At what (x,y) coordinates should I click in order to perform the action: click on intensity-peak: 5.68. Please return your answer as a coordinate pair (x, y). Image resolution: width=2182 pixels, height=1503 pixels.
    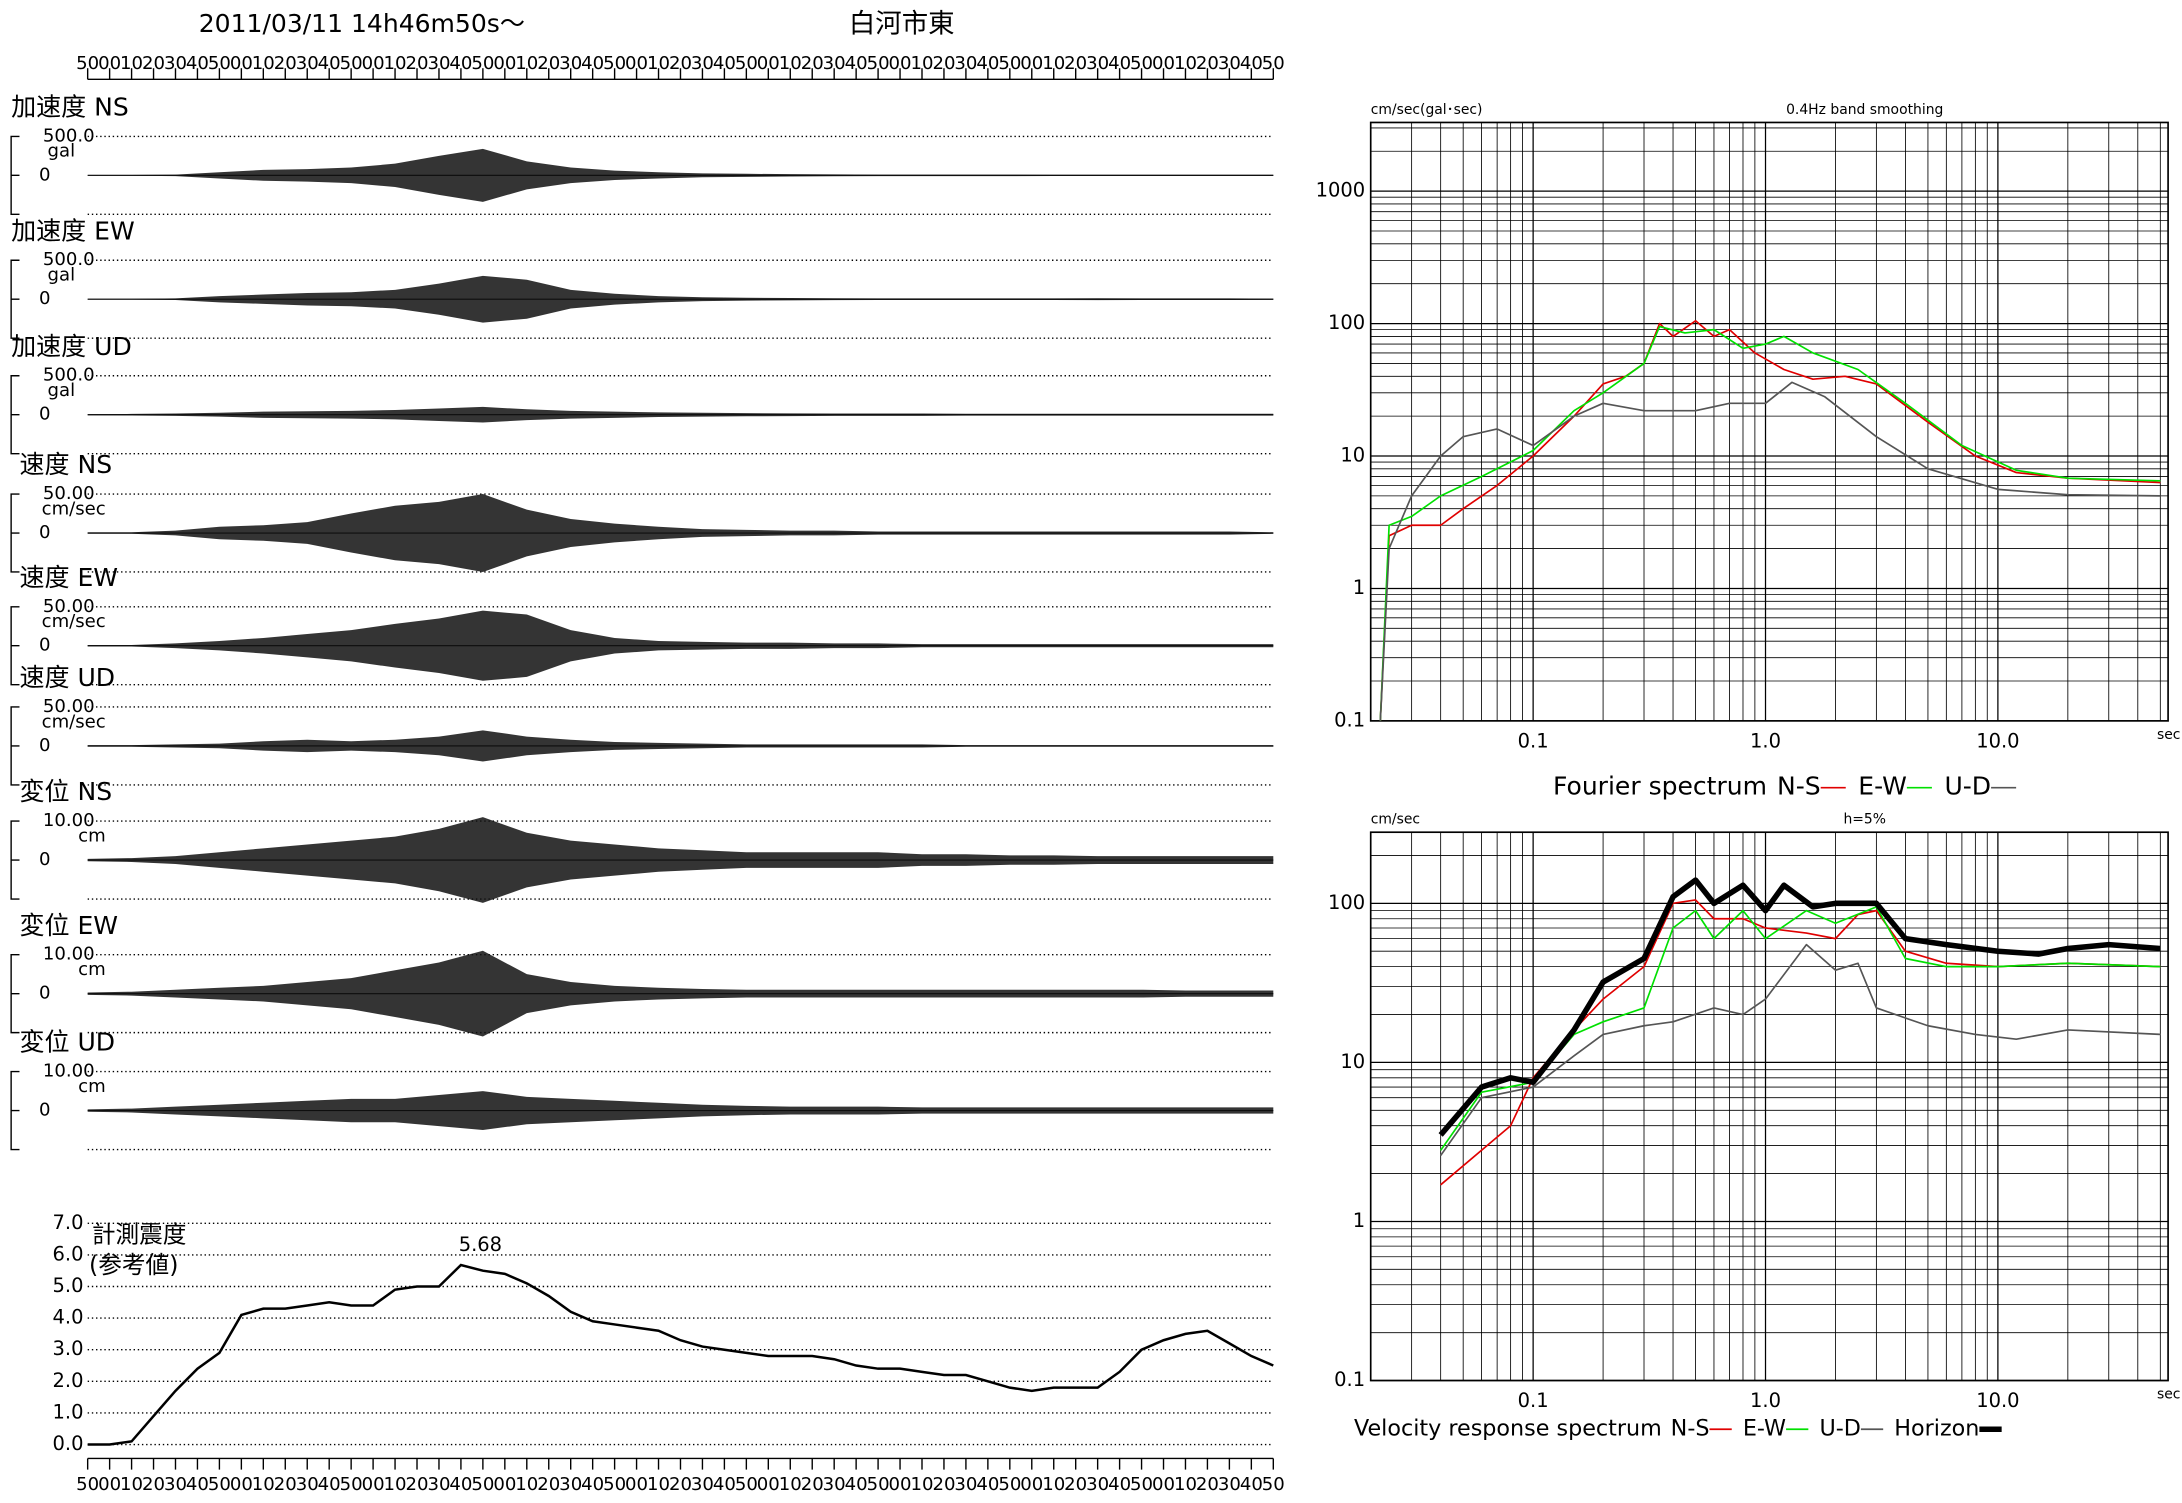
    Looking at the image, I should click on (480, 1244).